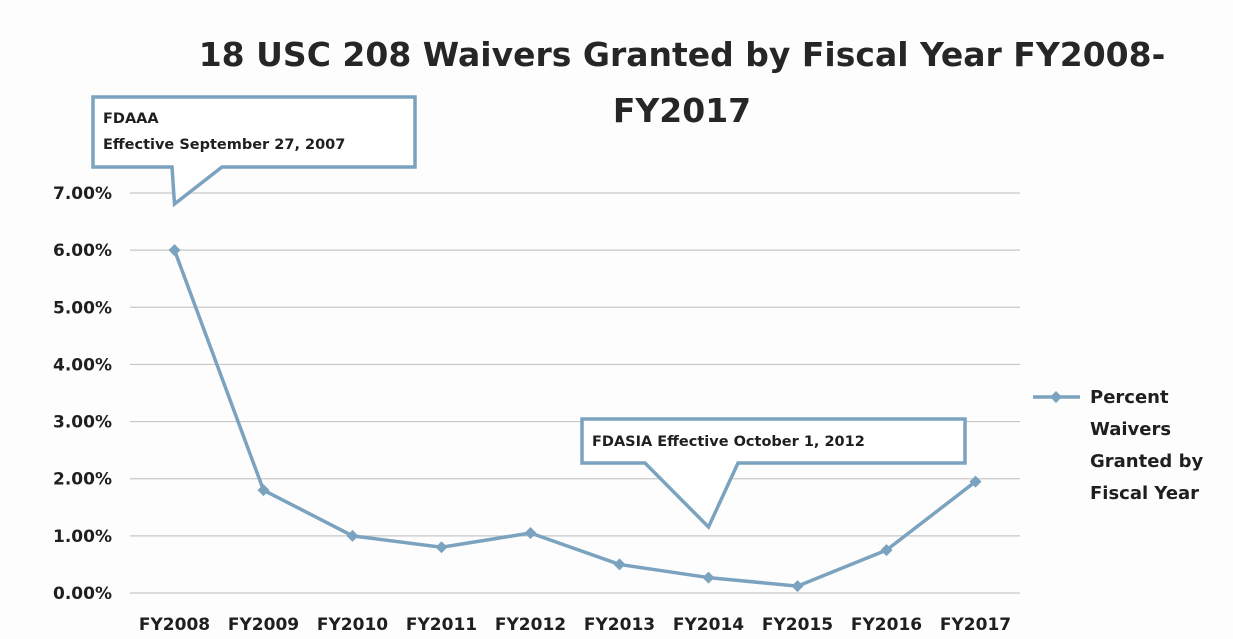 This screenshot has height=639, width=1233. Describe the element at coordinates (82, 423) in the screenshot. I see `y-tick-label: 3.00%` at that location.